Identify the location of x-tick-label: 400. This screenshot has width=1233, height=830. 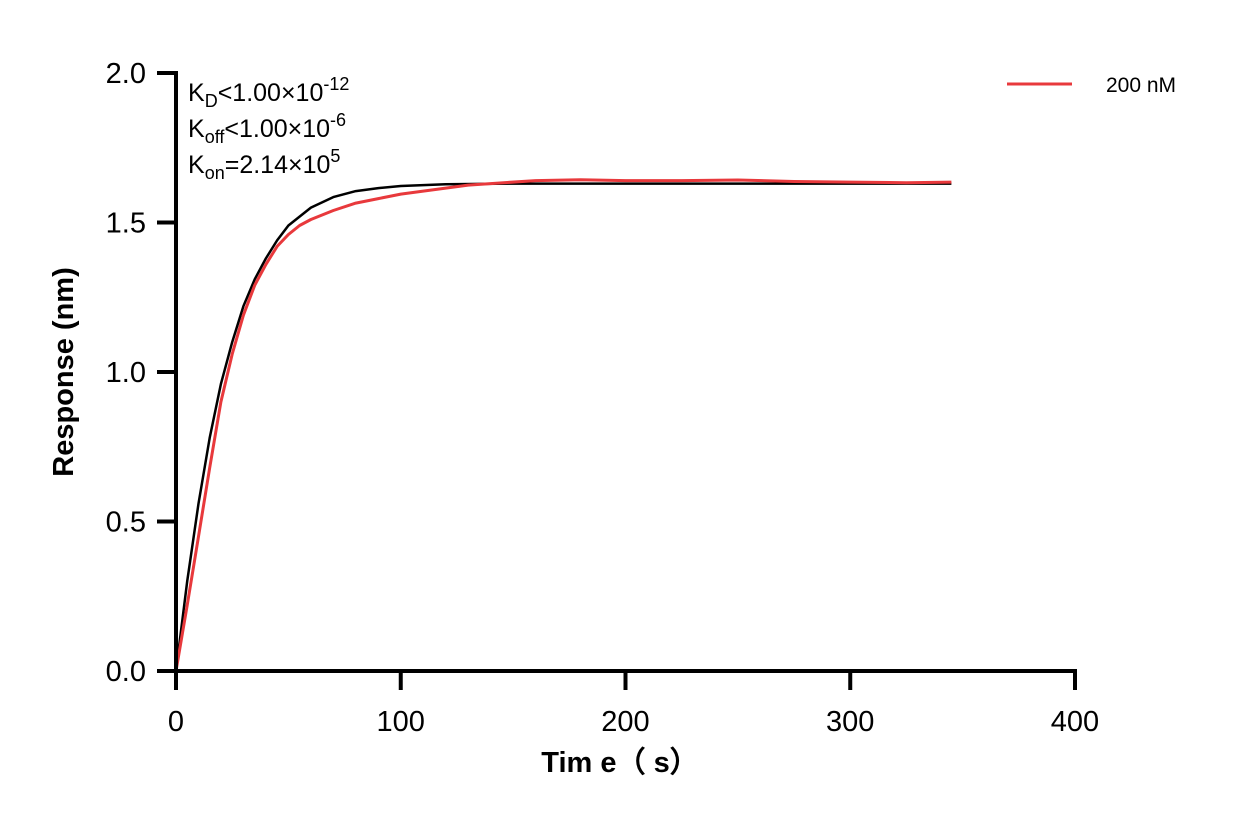
(1075, 722).